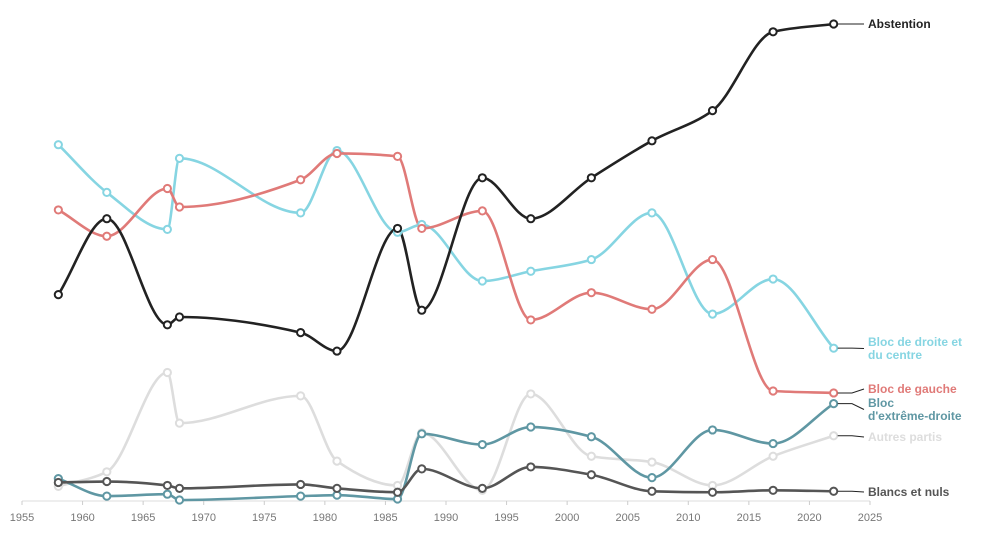  I want to click on connector-autres-partis, so click(851, 436).